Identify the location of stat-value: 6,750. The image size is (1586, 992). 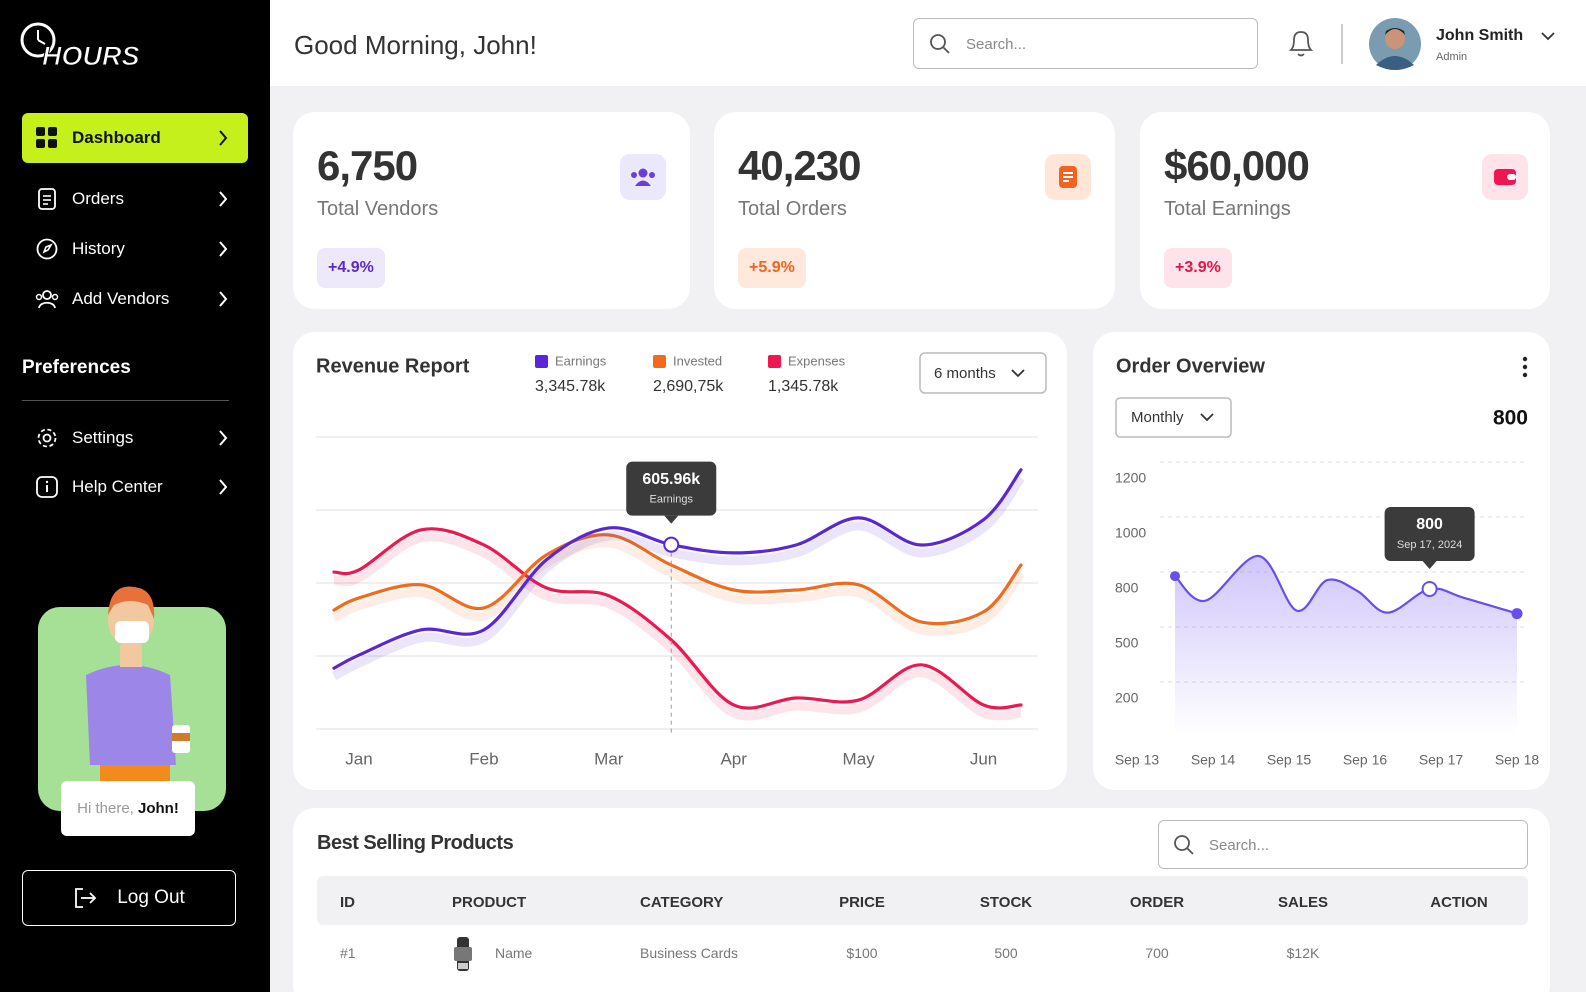
(367, 165).